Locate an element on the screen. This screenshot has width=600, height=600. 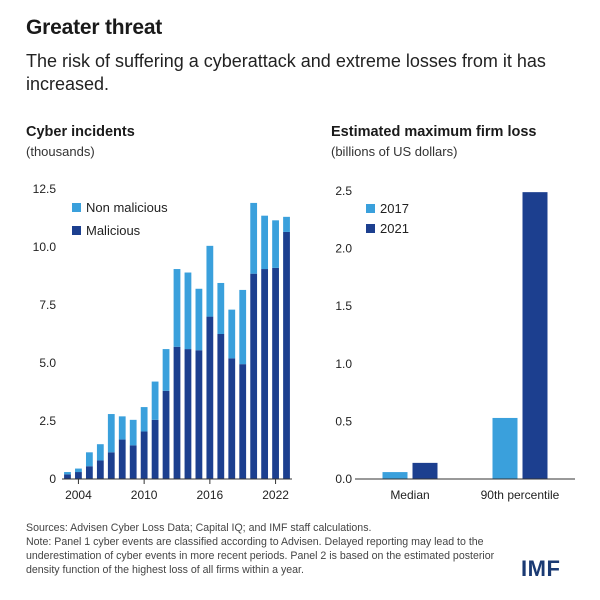
panel1-y-tick-label: 10.0 is located at coordinates (45, 247).